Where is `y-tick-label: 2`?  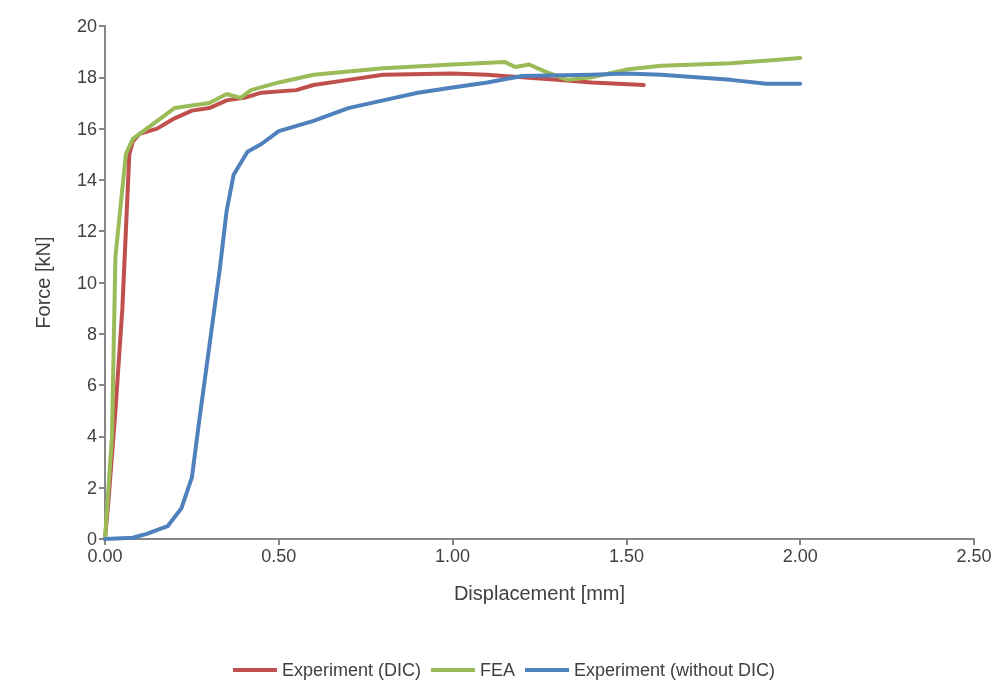
y-tick-label: 2 is located at coordinates (91, 487).